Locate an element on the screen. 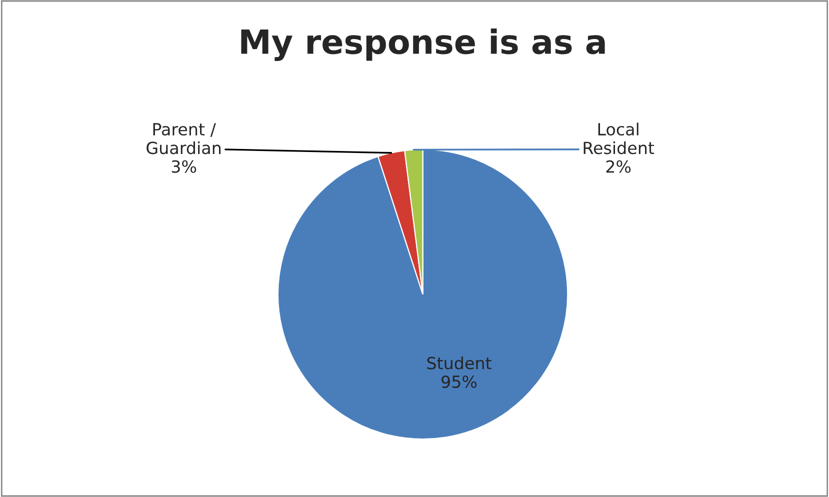 This screenshot has height=497, width=829. slice-label: Student is located at coordinates (459, 363).